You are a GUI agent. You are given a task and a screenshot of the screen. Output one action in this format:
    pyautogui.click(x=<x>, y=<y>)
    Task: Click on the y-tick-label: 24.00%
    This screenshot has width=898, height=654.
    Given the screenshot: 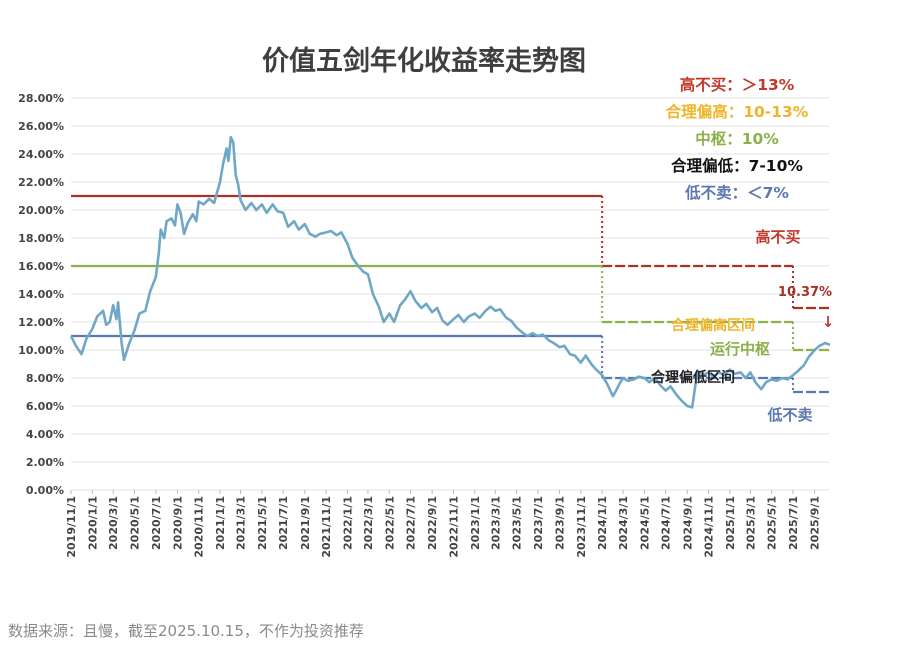 What is the action you would take?
    pyautogui.click(x=41, y=154)
    